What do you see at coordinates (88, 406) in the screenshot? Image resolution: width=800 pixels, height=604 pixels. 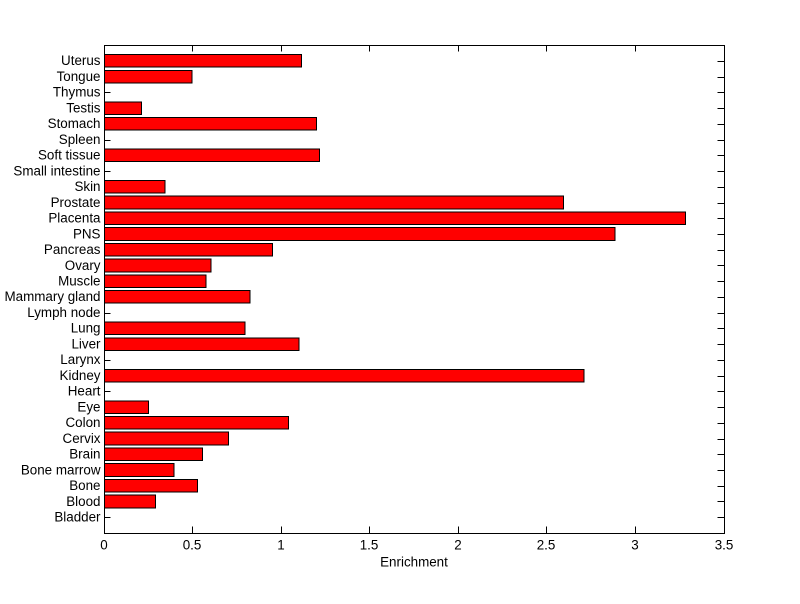 I see `svg-text: Eye` at bounding box center [88, 406].